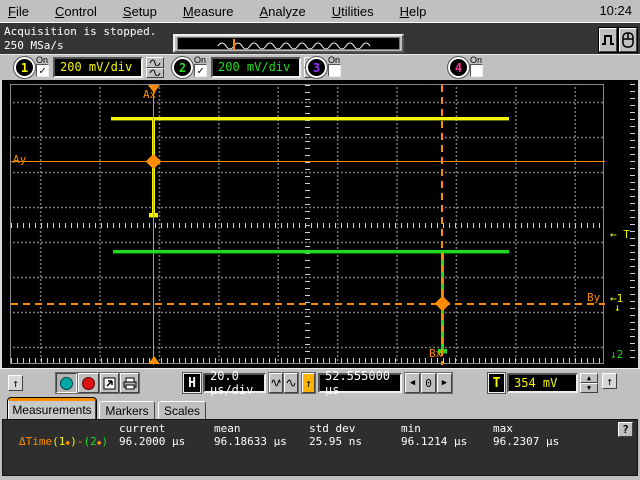 This screenshot has width=640, height=480. Describe the element at coordinates (617, 298) in the screenshot. I see `channel-1-ground-marker: ←1` at that location.